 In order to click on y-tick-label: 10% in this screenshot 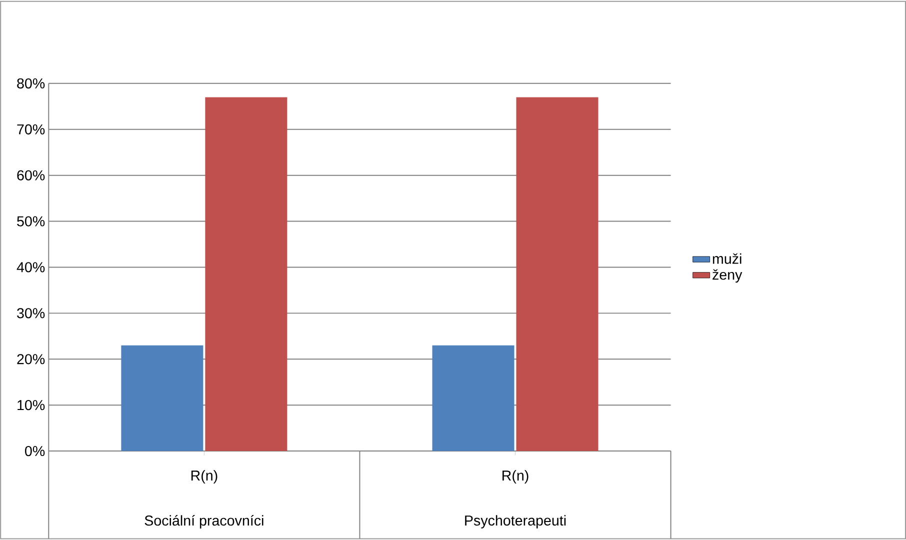, I will do `click(31, 405)`.